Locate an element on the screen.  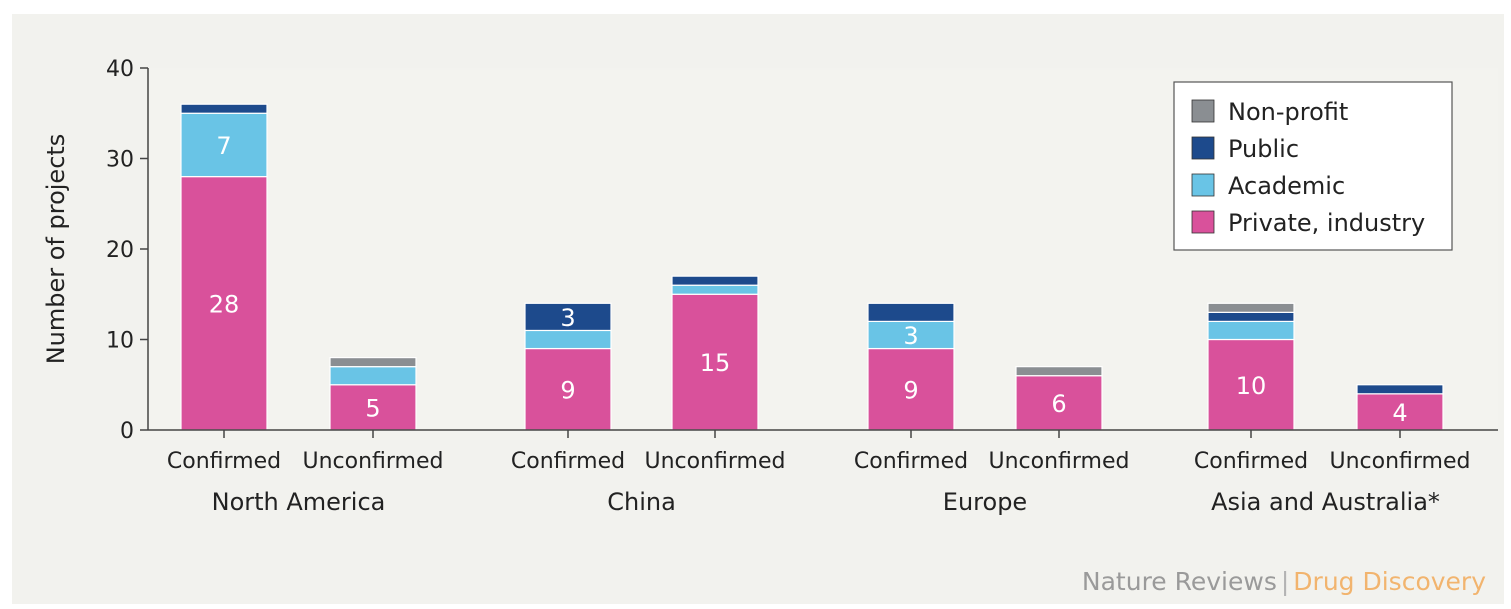
bar-value-label: 5 is located at coordinates (372, 408).